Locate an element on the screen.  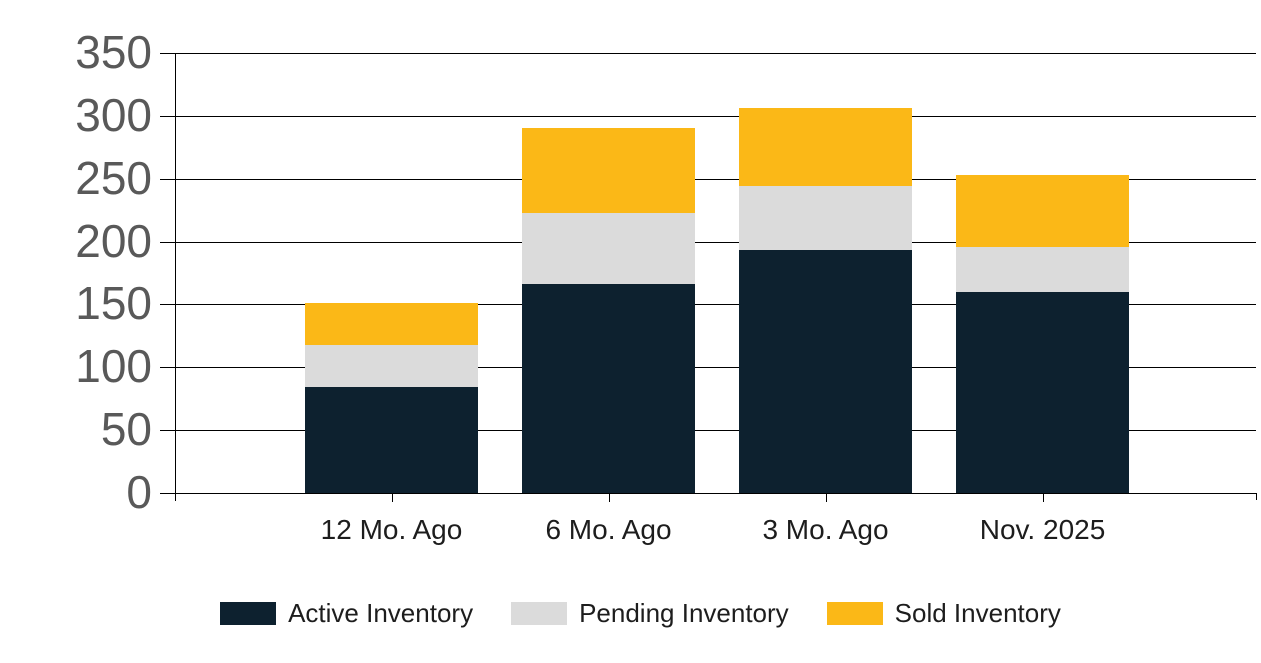
bar-segment-pending-inventory-6-mo-ago is located at coordinates (608, 248).